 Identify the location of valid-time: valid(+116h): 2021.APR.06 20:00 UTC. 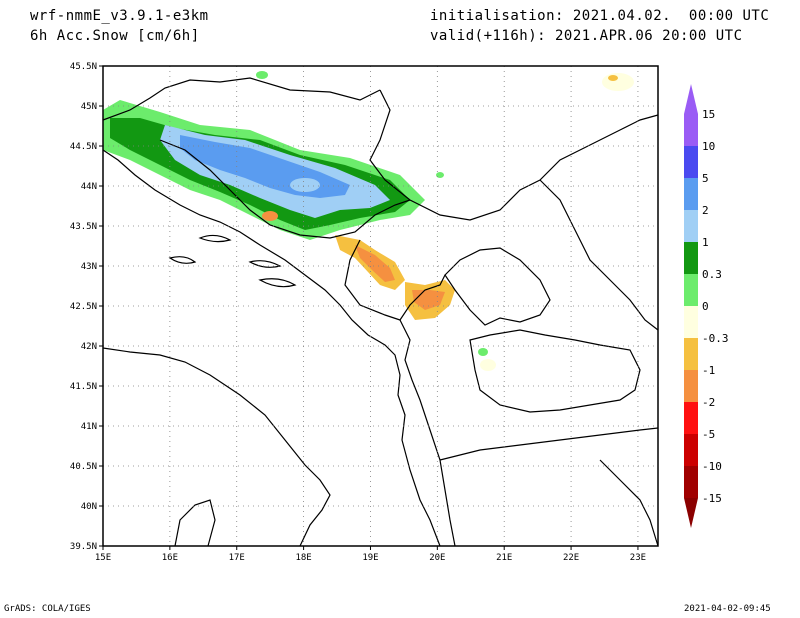
(586, 36).